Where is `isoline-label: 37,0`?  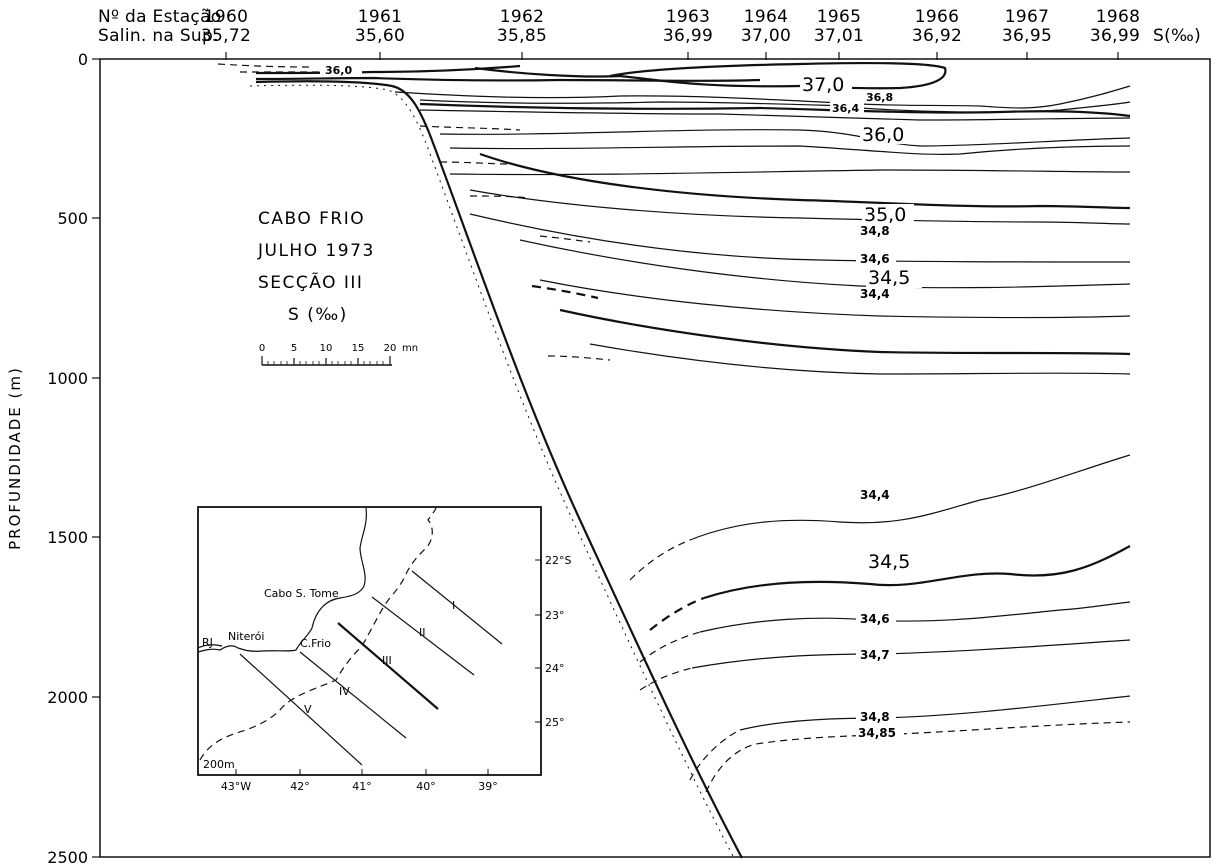 isoline-label: 37,0 is located at coordinates (823, 85).